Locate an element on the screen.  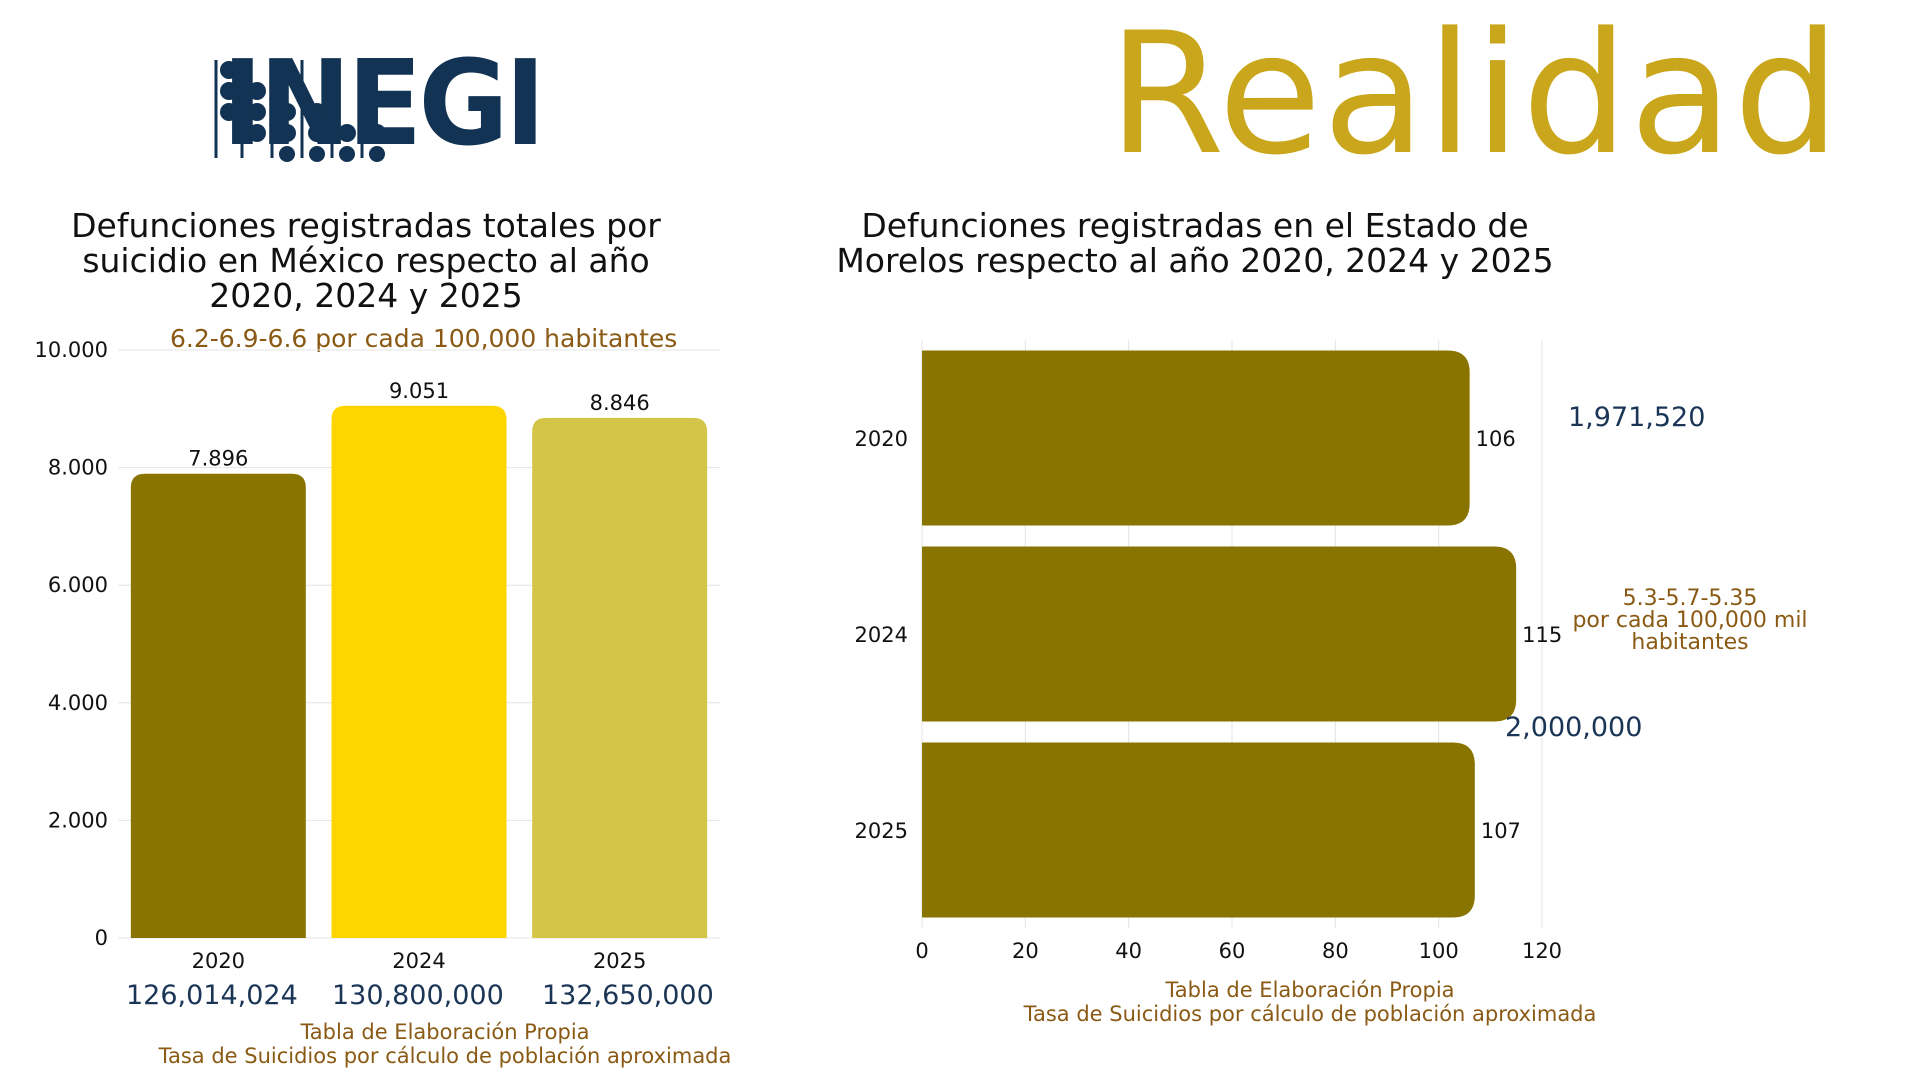
right-rate-line2: por cada 100,000 mil is located at coordinates (1690, 620).